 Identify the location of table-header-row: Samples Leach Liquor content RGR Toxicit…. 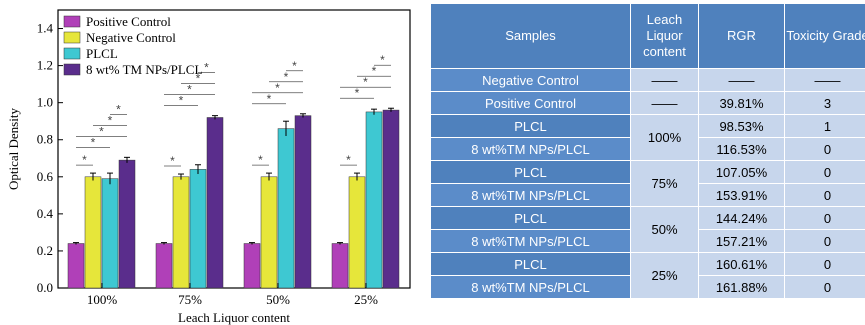
(647, 36).